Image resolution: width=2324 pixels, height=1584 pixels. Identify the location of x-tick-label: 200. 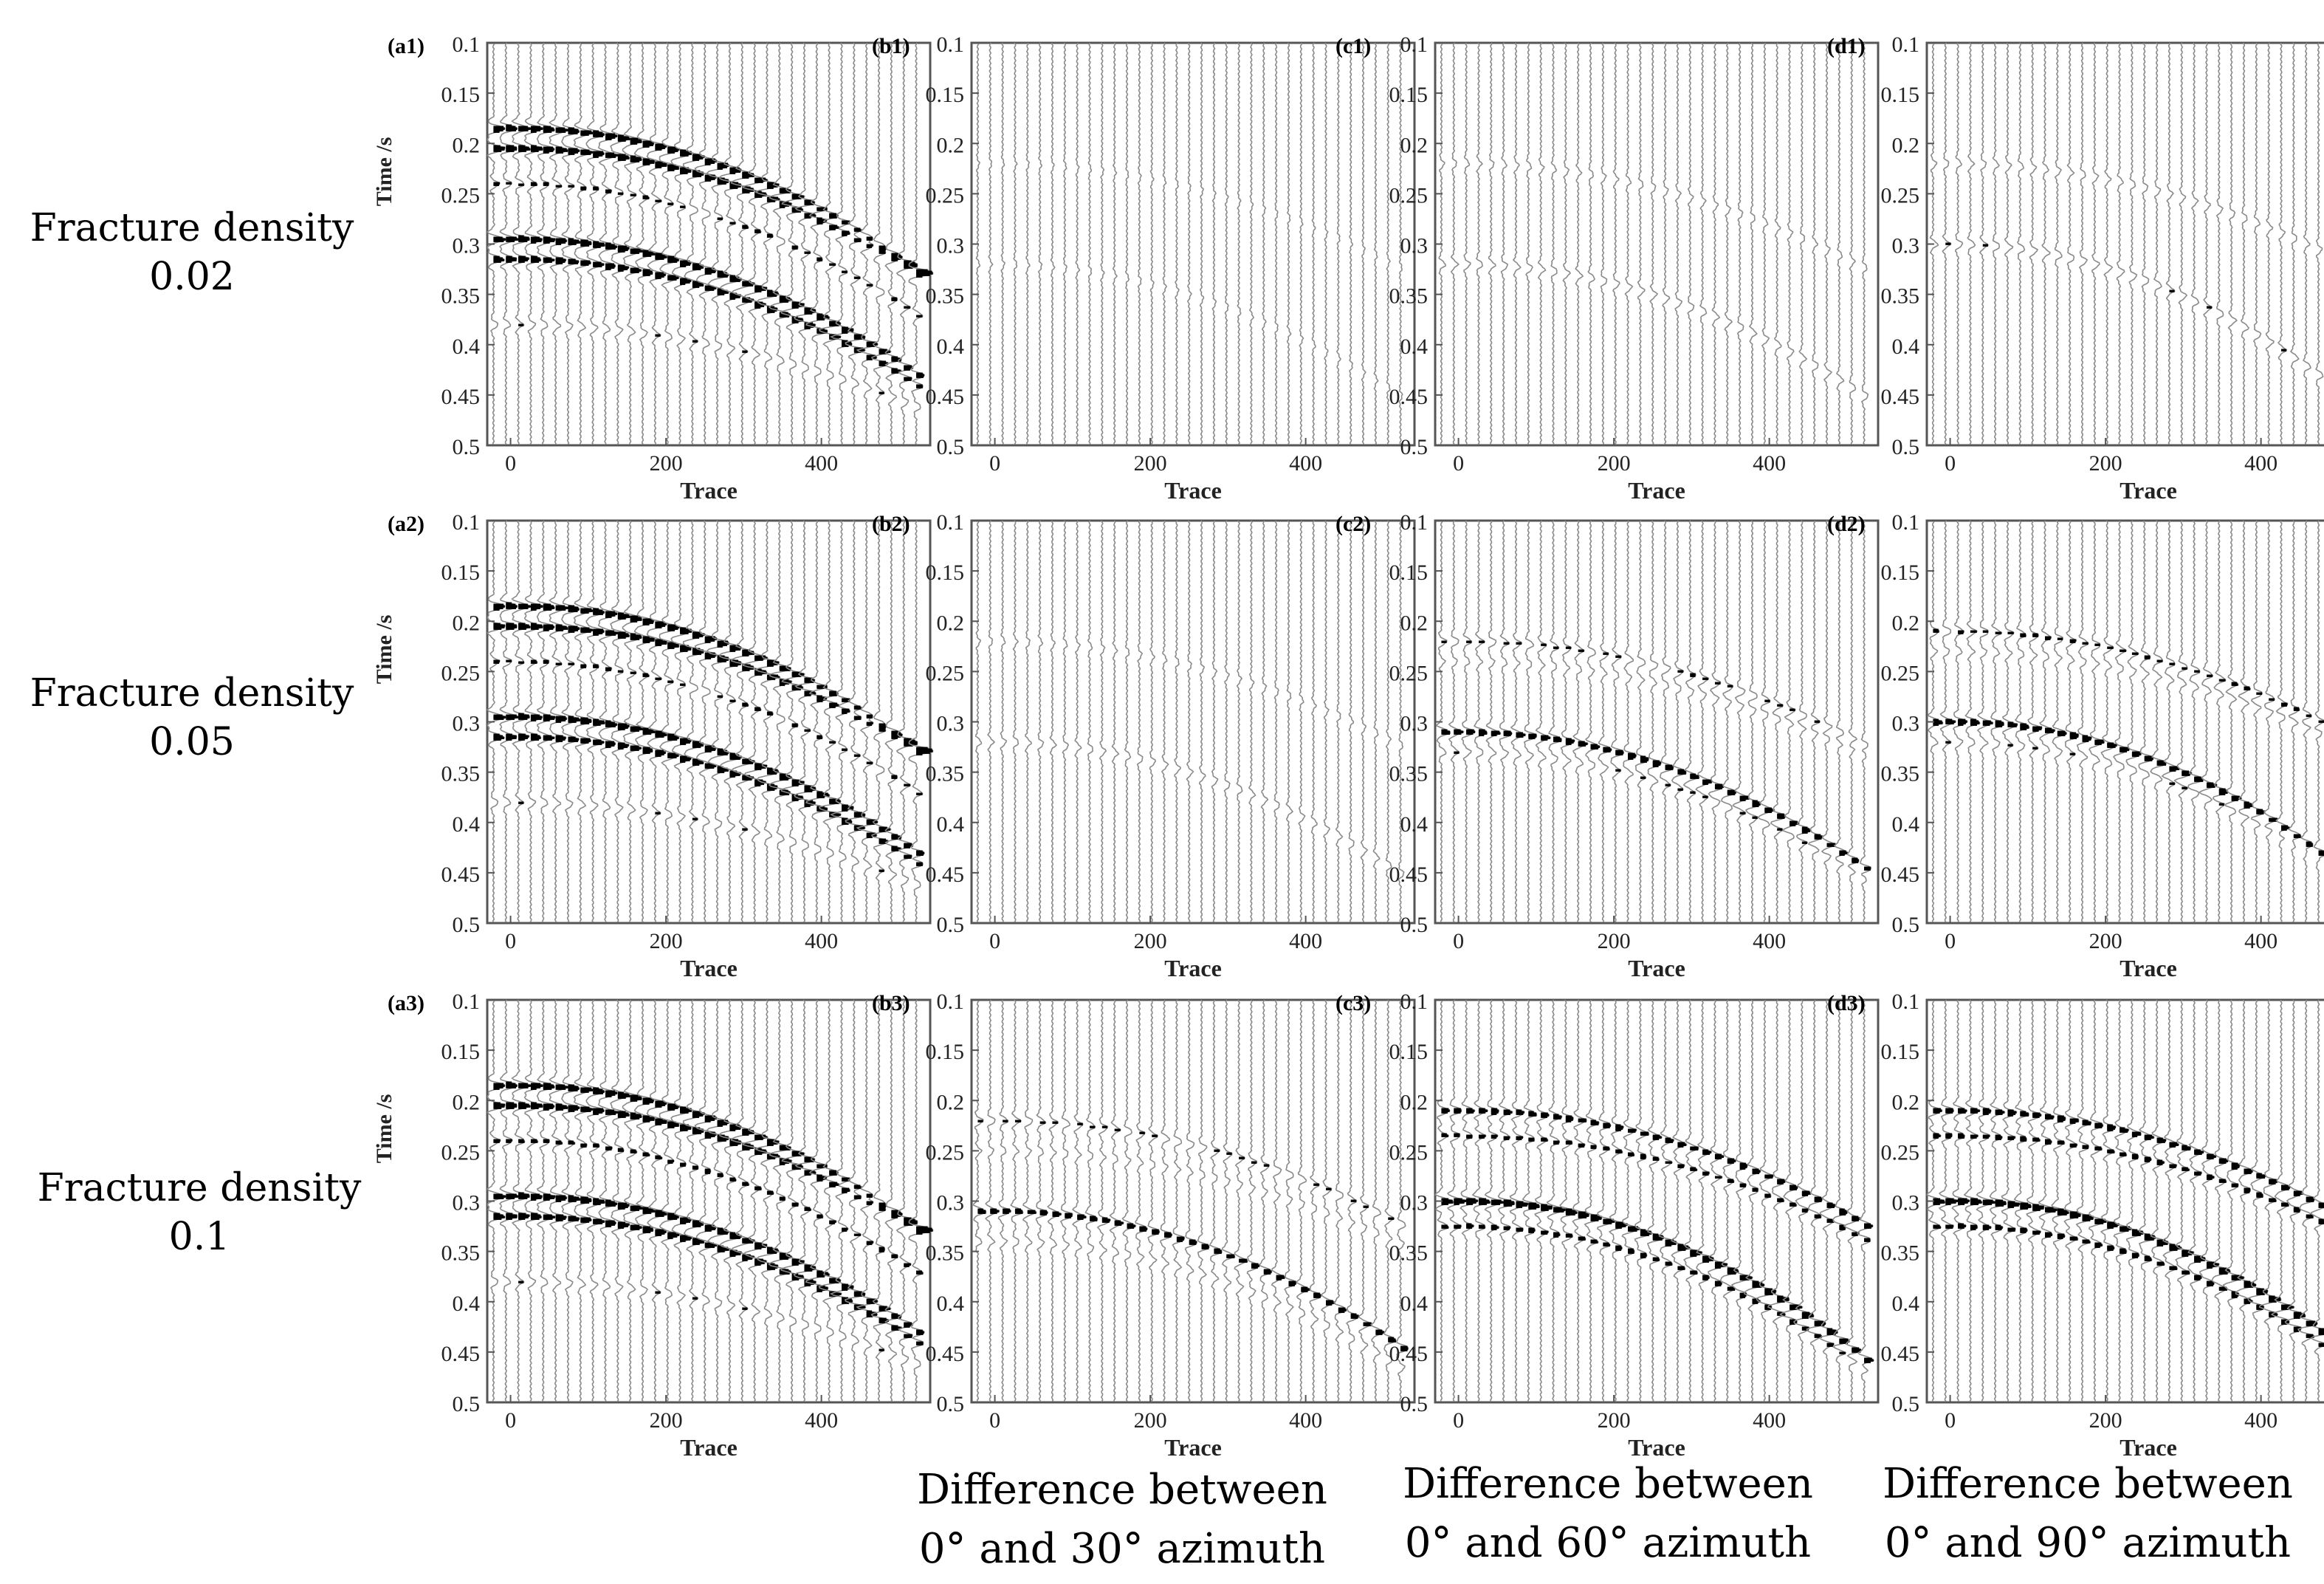
(2105, 1420).